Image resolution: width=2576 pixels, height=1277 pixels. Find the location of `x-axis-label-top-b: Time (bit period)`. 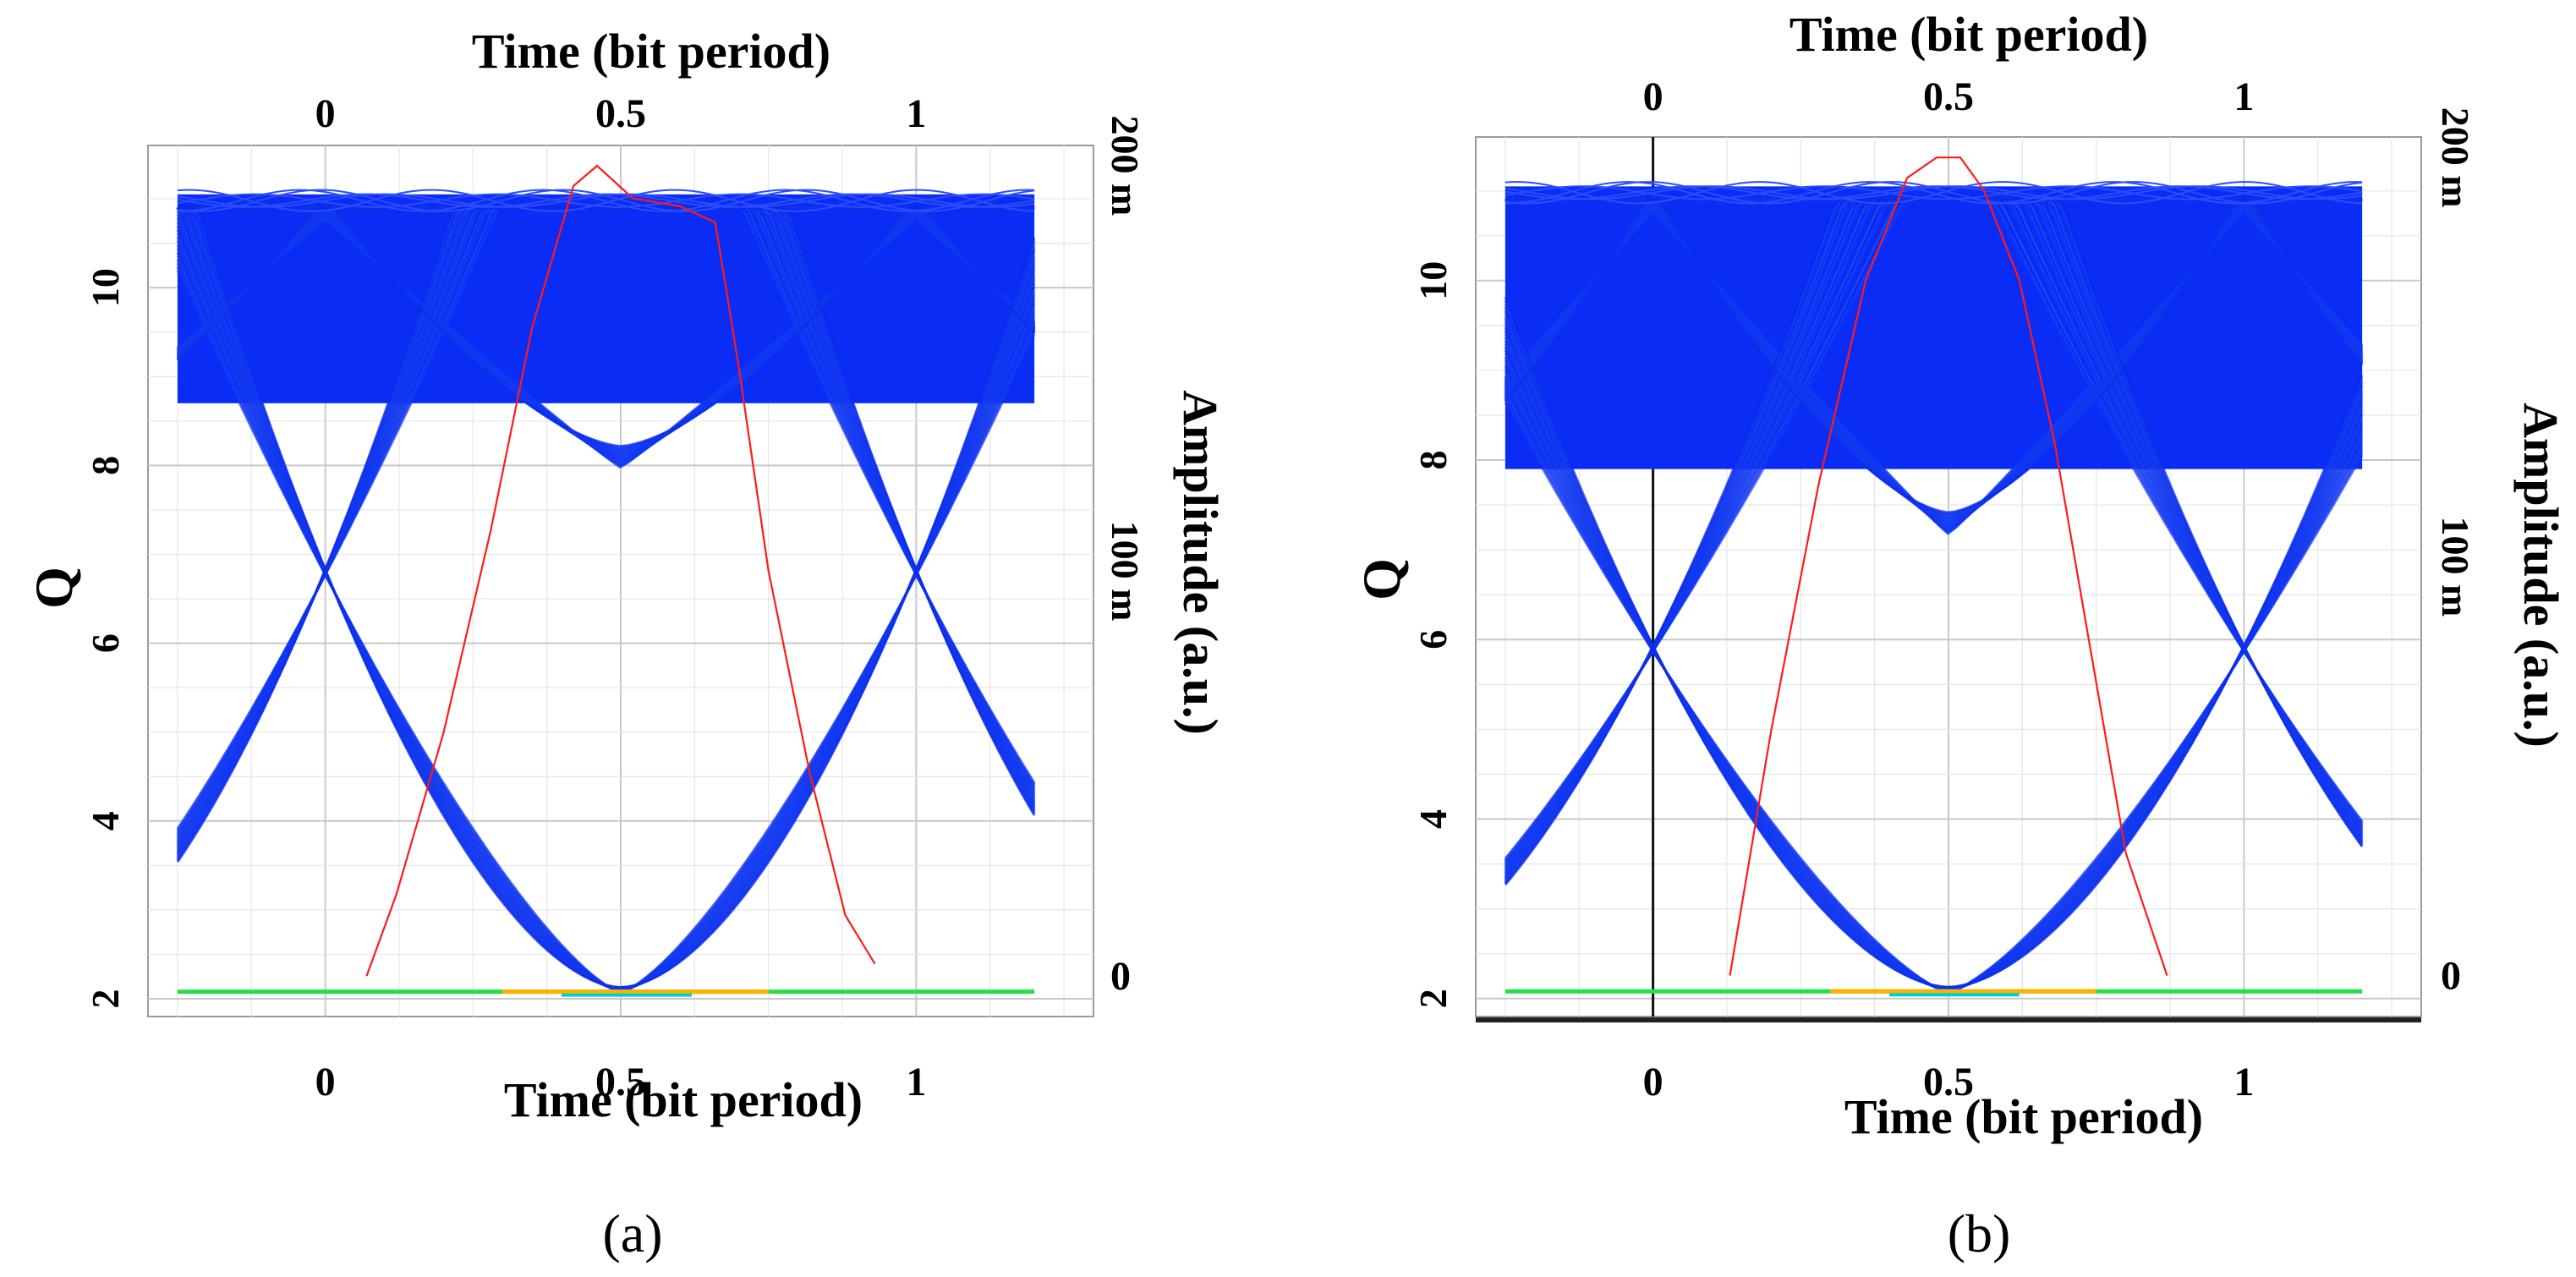

x-axis-label-top-b: Time (bit period) is located at coordinates (1968, 34).